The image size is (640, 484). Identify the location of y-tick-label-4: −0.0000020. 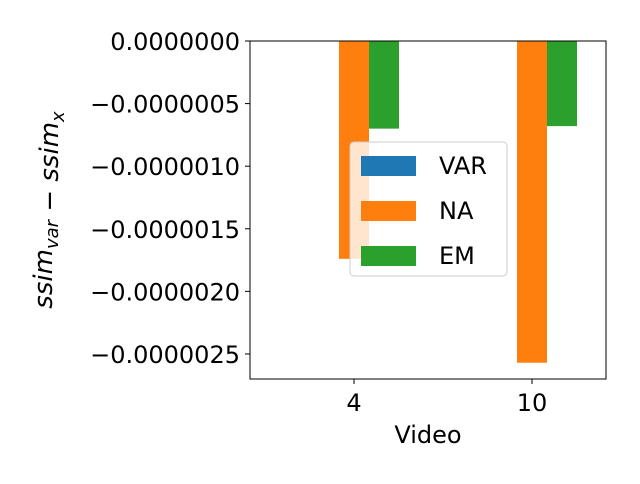
(165, 292).